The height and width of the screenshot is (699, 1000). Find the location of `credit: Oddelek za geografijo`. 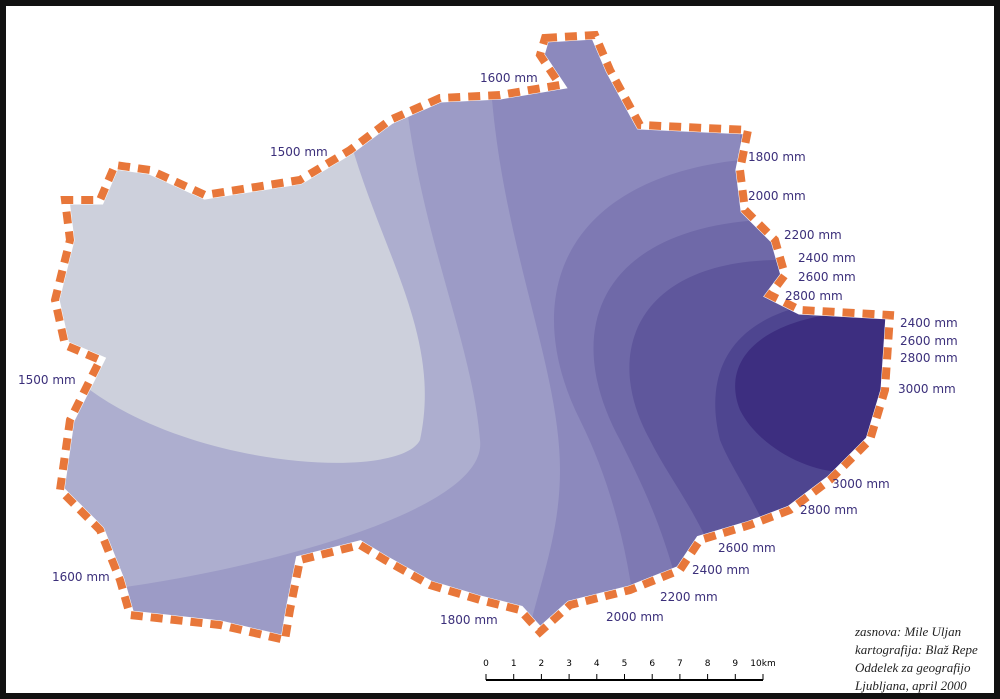

credit: Oddelek za geografijo is located at coordinates (913, 667).